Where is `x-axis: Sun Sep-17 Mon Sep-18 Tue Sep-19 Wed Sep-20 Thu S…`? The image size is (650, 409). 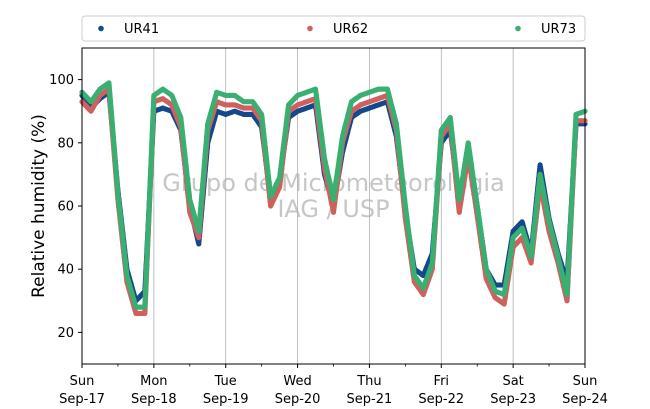 x-axis: Sun Sep-17 Mon Sep-18 Tue Sep-19 Wed Sep-20 Thu S… is located at coordinates (333, 385).